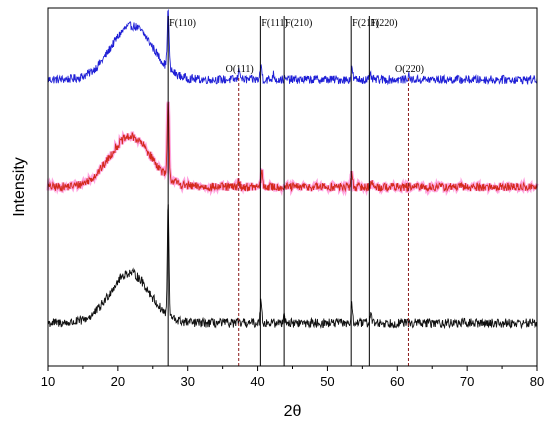  What do you see at coordinates (118, 381) in the screenshot?
I see `x-tick-label-20: 20` at bounding box center [118, 381].